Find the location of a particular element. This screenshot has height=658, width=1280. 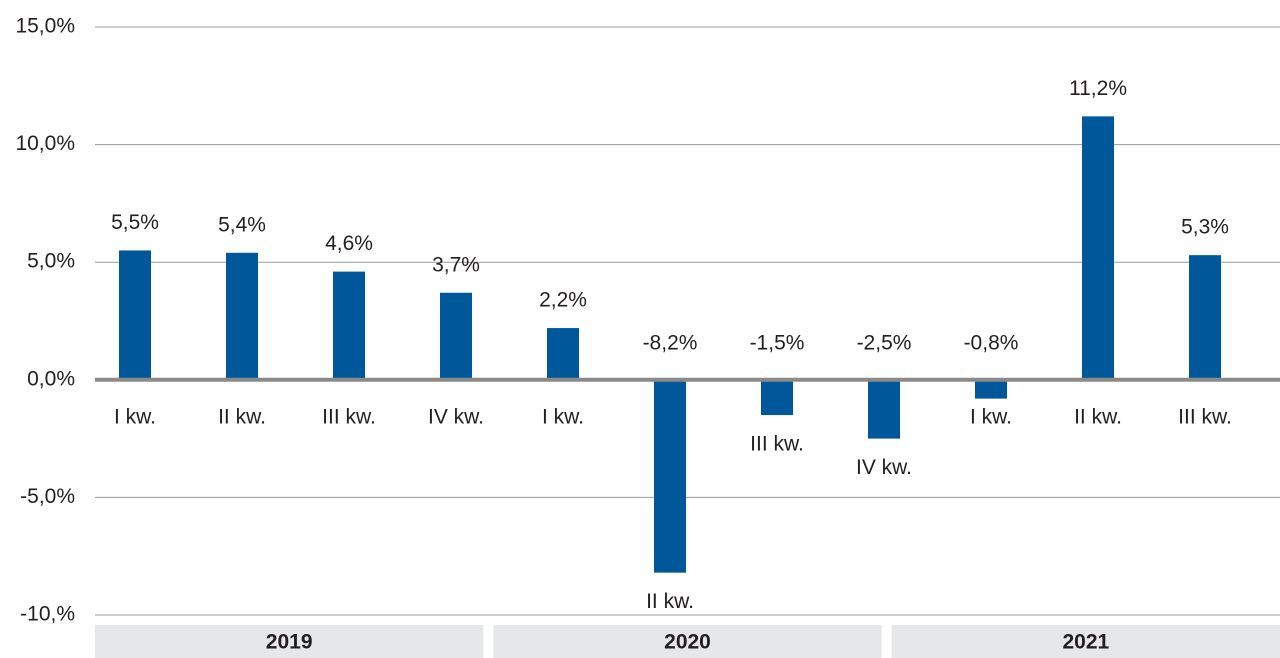

year-label: 2019 is located at coordinates (289, 642).